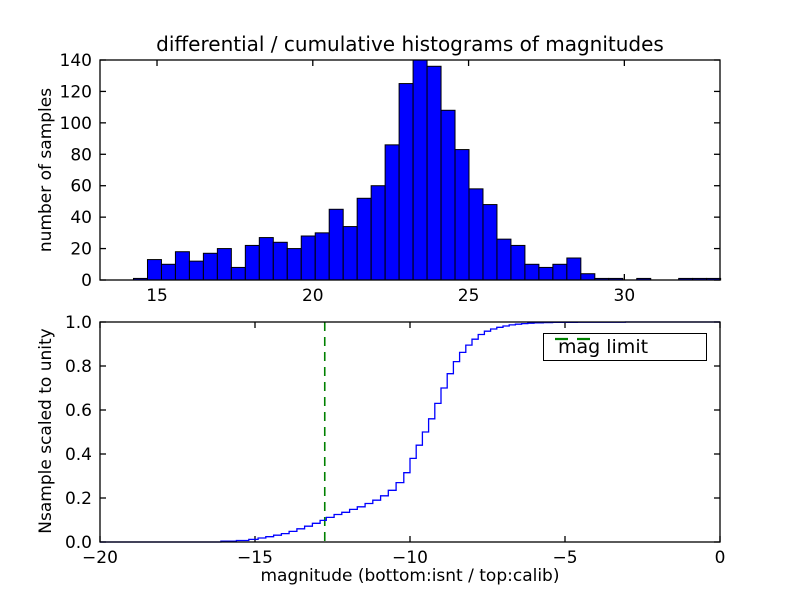 The height and width of the screenshot is (600, 800). What do you see at coordinates (78, 499) in the screenshot?
I see `bottom-plot-y-tick-label: 0.2` at bounding box center [78, 499].